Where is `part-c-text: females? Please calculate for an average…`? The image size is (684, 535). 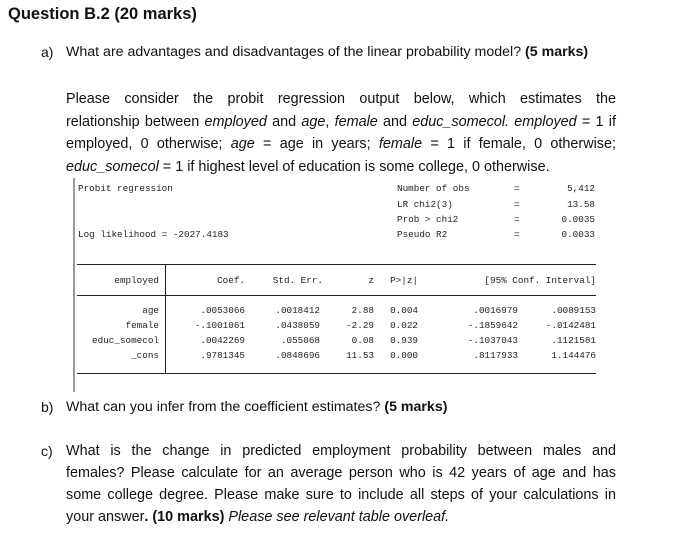 part-c-text: females? Please calculate for an average… is located at coordinates (341, 473).